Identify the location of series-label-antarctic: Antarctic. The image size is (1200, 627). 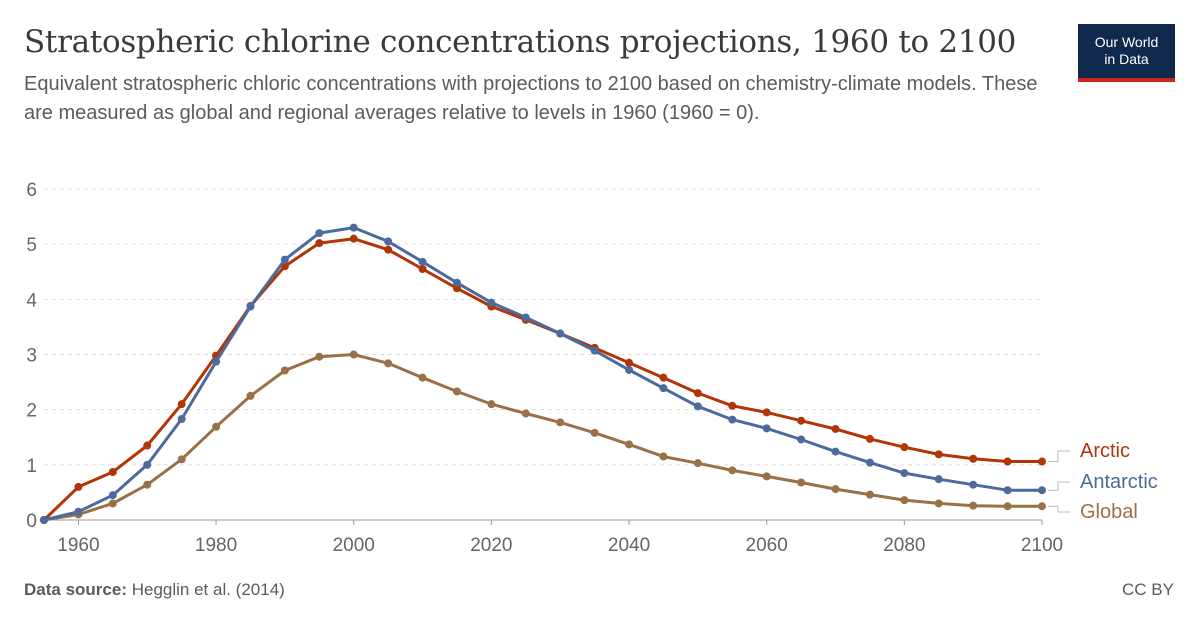
(1119, 482).